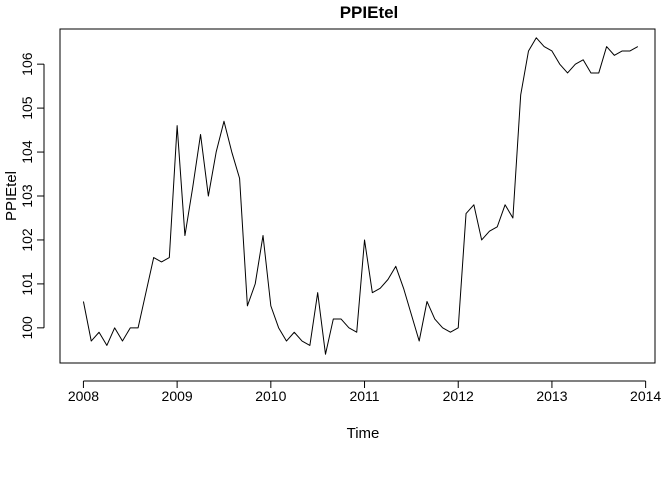 Image resolution: width=672 pixels, height=480 pixels. I want to click on x-axis-label: Time, so click(363, 433).